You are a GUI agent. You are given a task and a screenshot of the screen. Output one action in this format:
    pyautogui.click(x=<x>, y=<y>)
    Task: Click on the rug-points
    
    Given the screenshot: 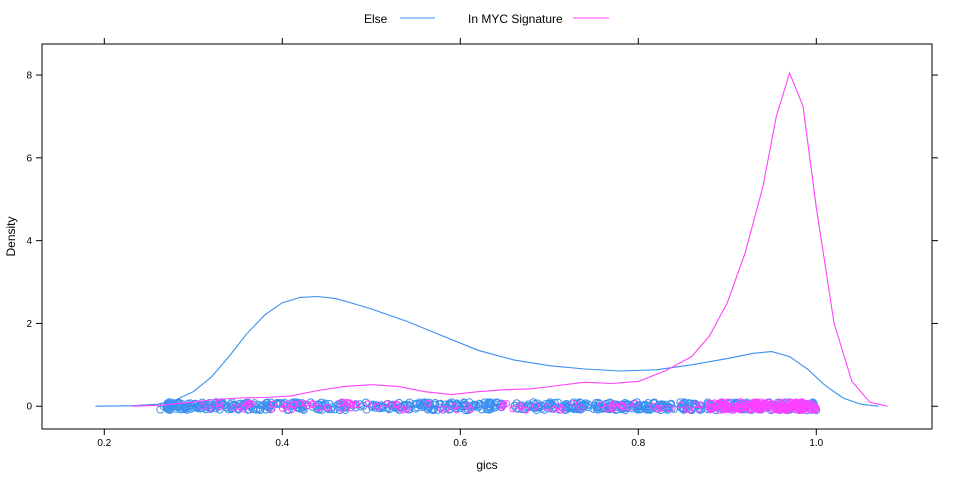 What is the action you would take?
    pyautogui.click(x=488, y=406)
    